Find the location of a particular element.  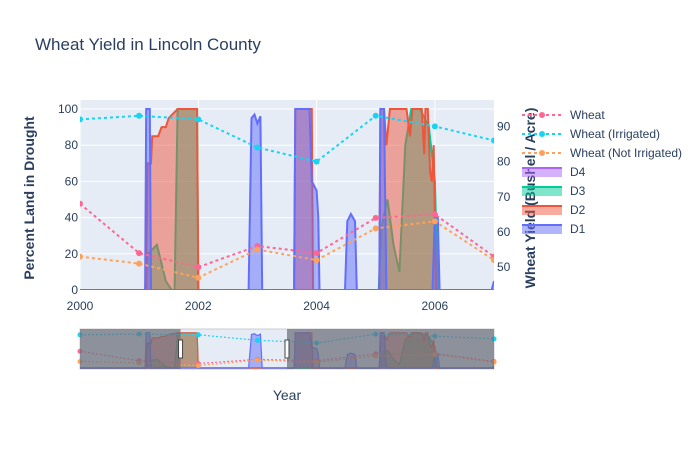

right-tick-label: 80 is located at coordinates (504, 162).